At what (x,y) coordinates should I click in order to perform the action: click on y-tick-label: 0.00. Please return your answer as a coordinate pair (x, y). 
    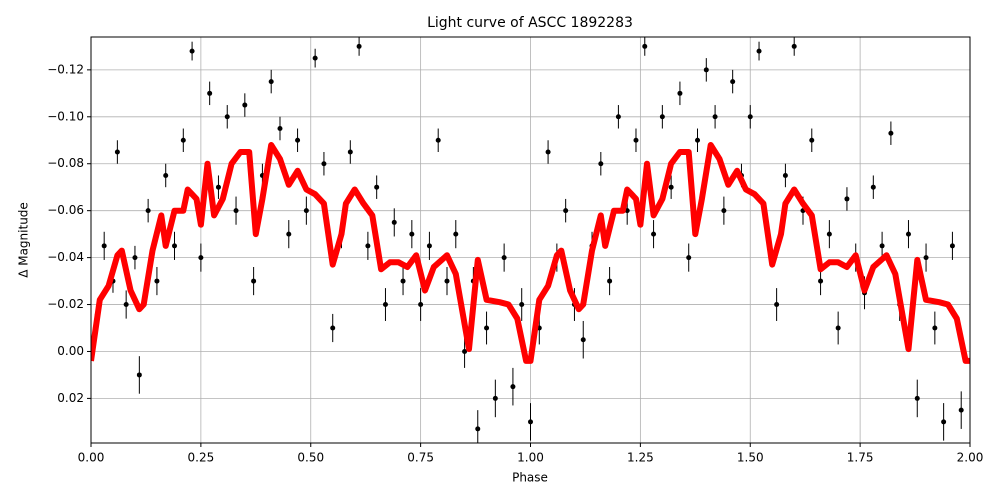
    Looking at the image, I should click on (70, 351).